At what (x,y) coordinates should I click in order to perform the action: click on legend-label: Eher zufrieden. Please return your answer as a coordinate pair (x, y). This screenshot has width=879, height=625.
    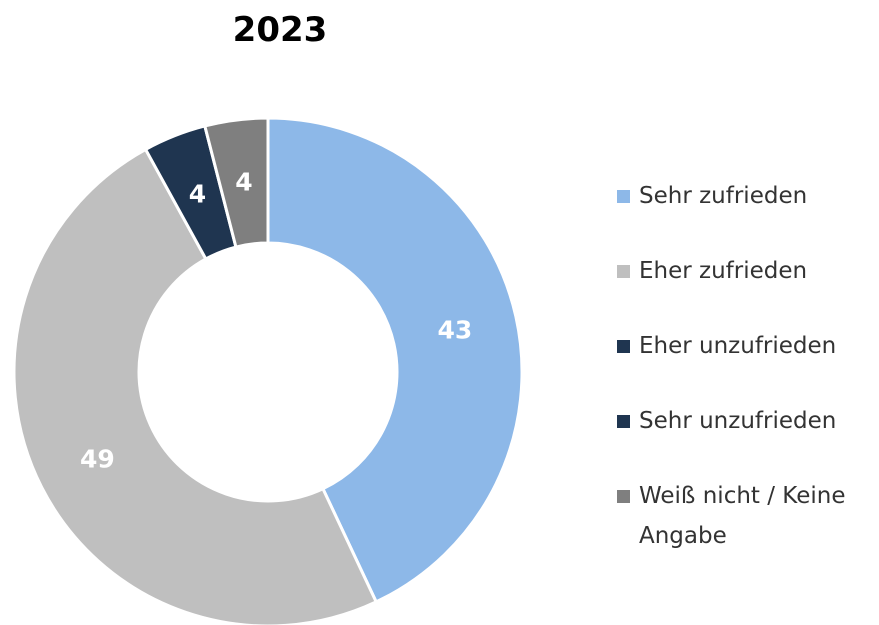
    Looking at the image, I should click on (723, 271).